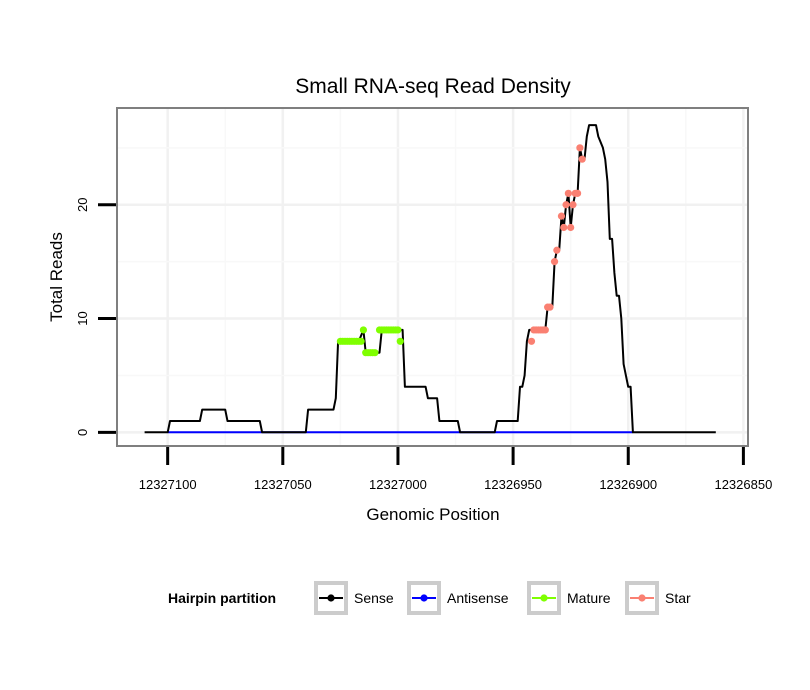  What do you see at coordinates (283, 484) in the screenshot?
I see `x-tick-label-1: 12327050` at bounding box center [283, 484].